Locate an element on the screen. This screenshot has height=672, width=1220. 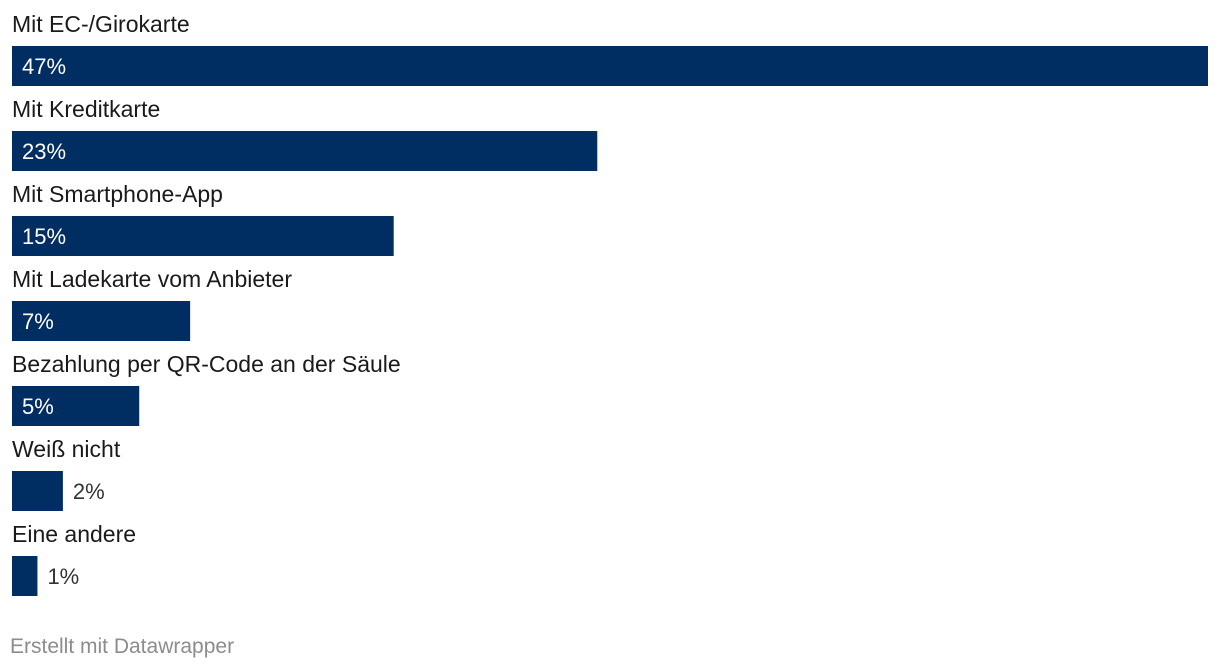
bar-eine-andere is located at coordinates (25, 576).